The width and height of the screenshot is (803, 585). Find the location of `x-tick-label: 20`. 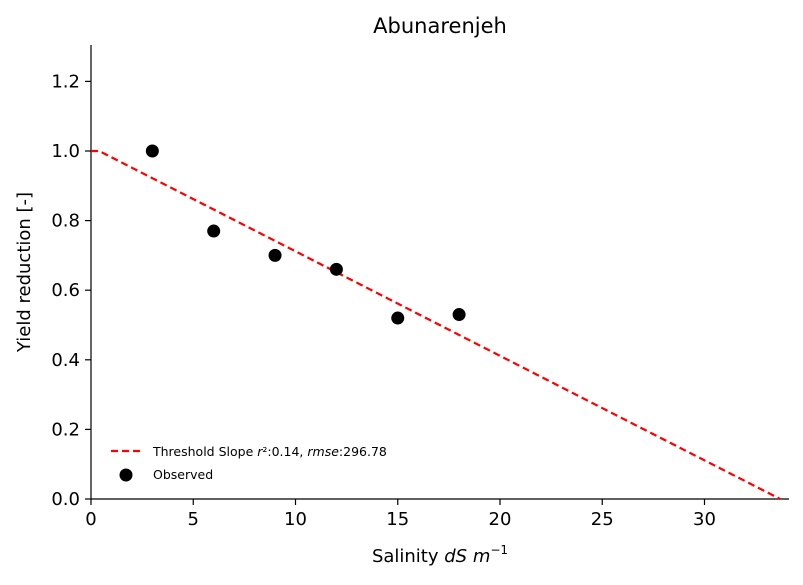

x-tick-label: 20 is located at coordinates (500, 519).